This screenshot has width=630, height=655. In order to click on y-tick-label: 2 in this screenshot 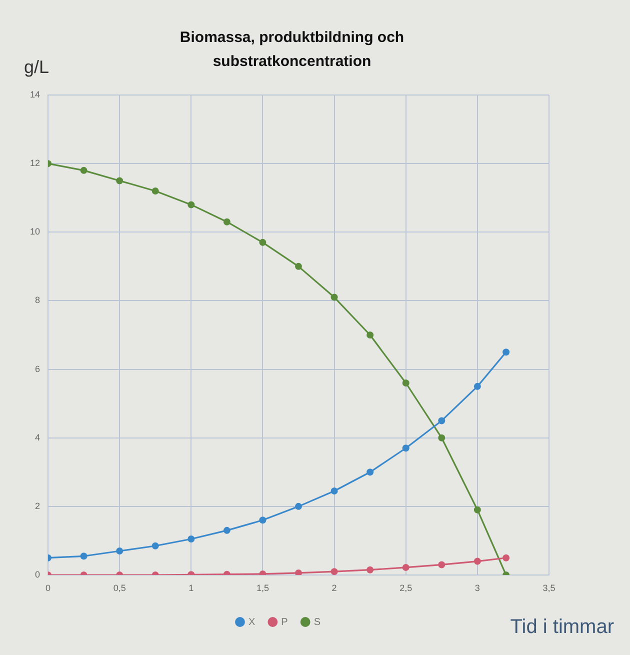, I will do `click(37, 505)`.